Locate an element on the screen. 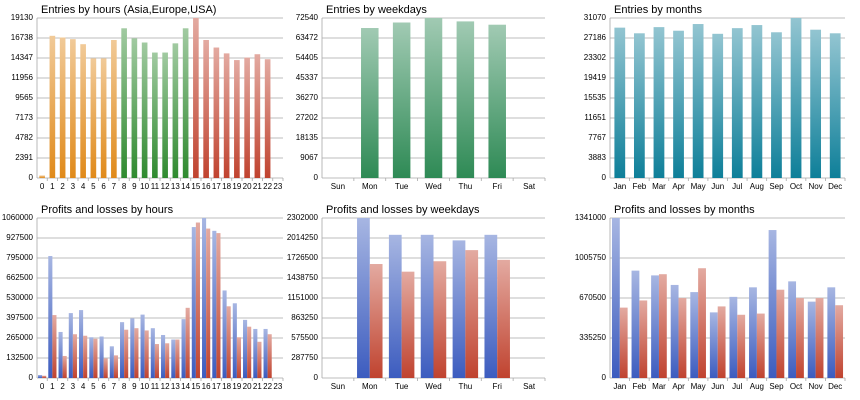 The image size is (860, 400). x-tick-label: 6 is located at coordinates (103, 386).